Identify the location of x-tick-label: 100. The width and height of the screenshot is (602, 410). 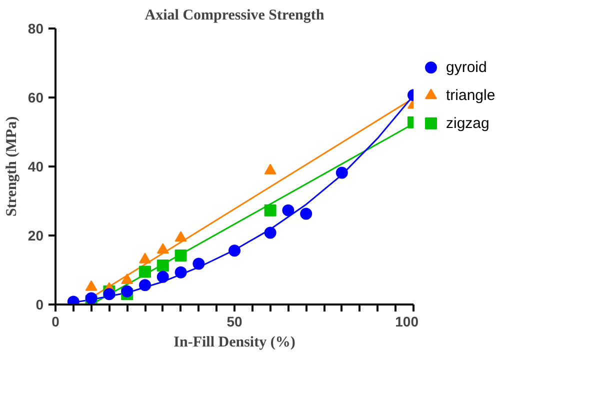
(407, 322).